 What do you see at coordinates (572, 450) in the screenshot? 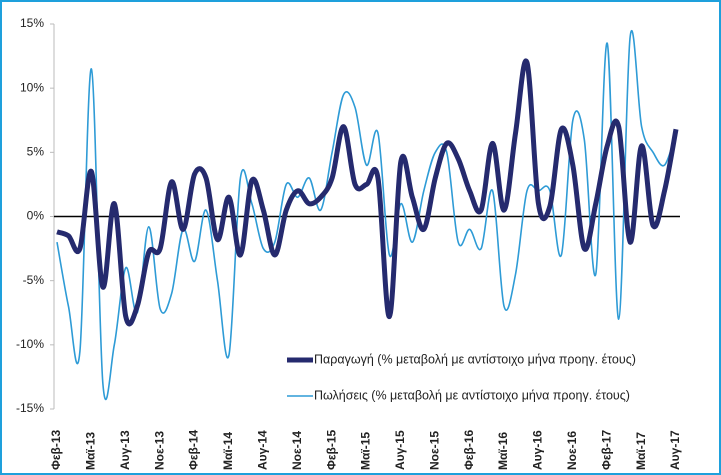
I see `x-tick-label: Νοε-16` at bounding box center [572, 450].